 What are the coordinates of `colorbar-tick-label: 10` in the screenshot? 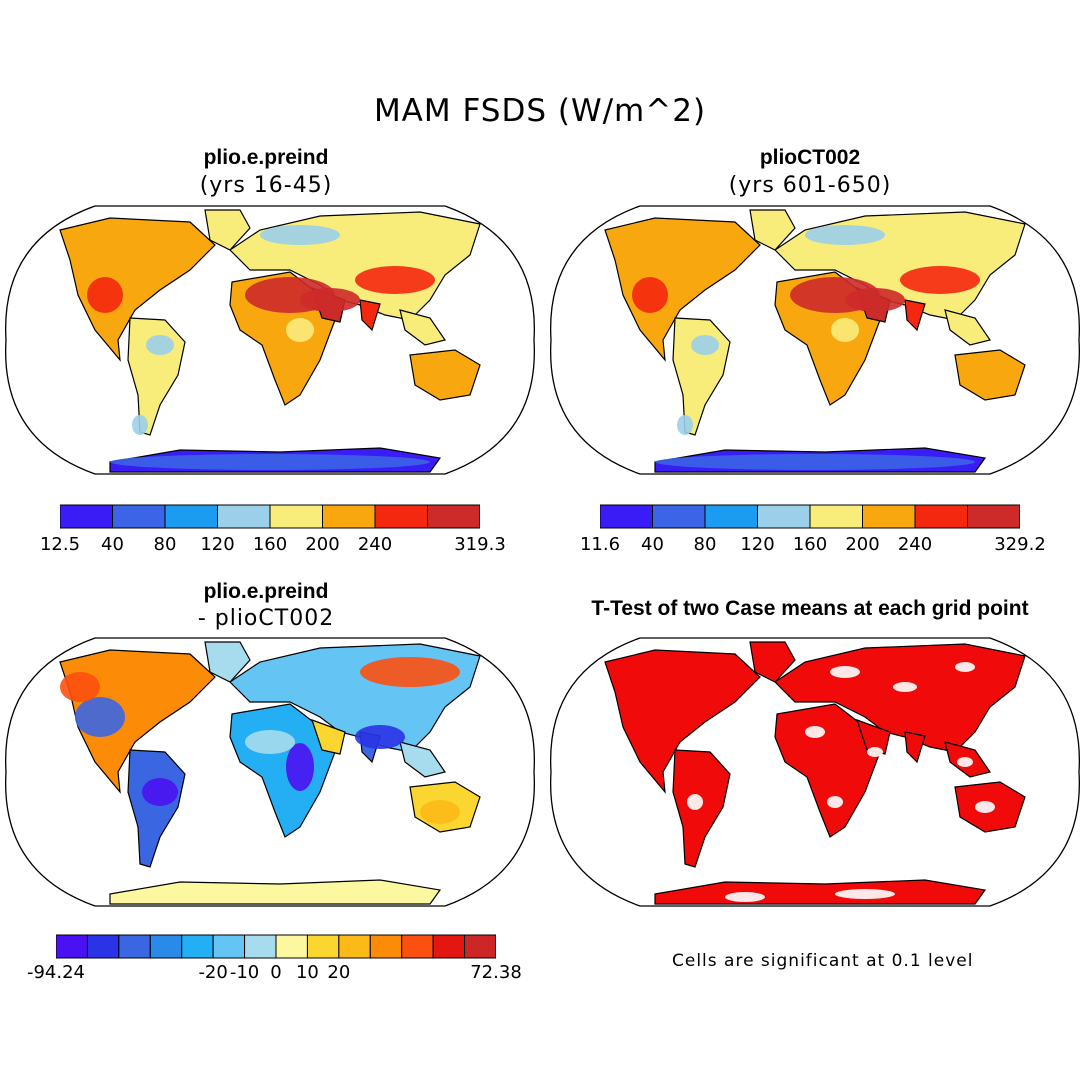 It's located at (307, 972).